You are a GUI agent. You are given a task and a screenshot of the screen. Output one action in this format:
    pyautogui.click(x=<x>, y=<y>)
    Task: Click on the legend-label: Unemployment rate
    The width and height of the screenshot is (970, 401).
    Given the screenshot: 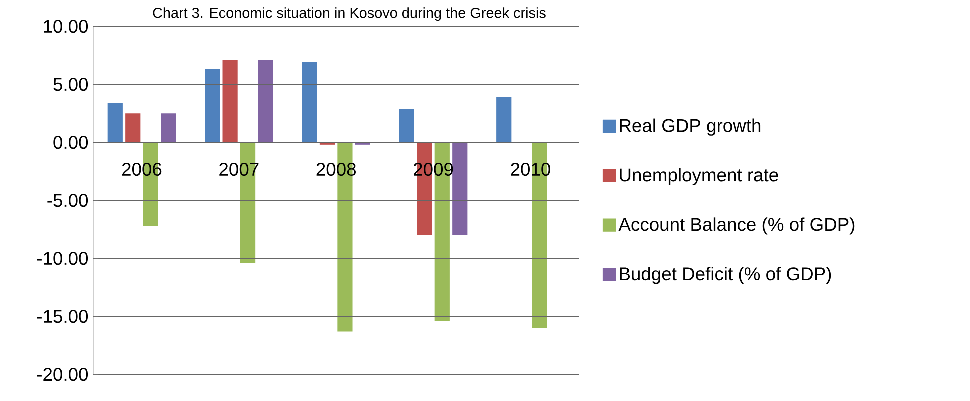 What is the action you would take?
    pyautogui.click(x=699, y=177)
    